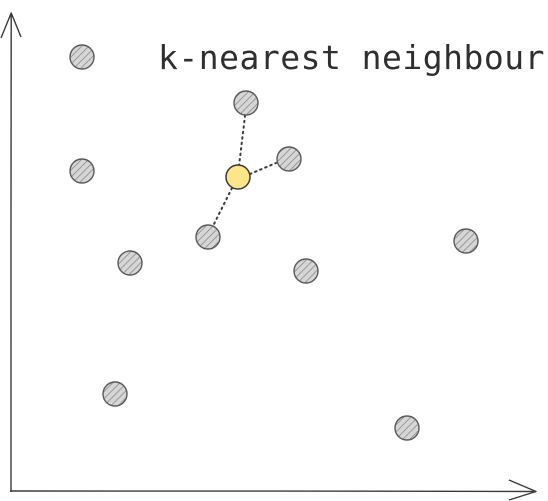 Image resolution: width=548 pixels, height=501 pixels. What do you see at coordinates (242, 141) in the screenshot?
I see `link-to-neighbour-top` at bounding box center [242, 141].